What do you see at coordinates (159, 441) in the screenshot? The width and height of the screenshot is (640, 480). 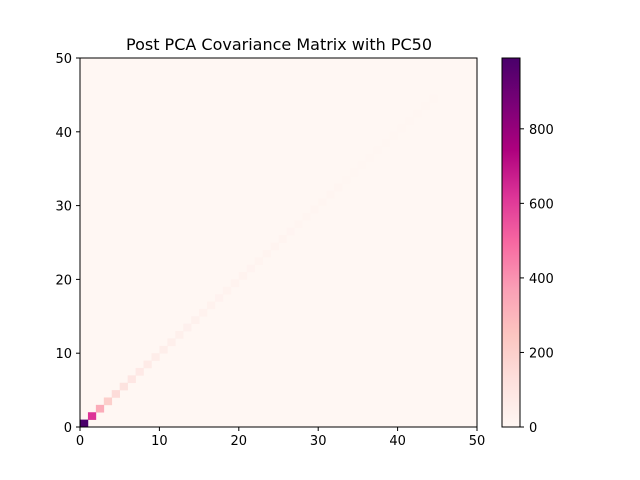 I see `x-tick-label: 10` at bounding box center [159, 441].